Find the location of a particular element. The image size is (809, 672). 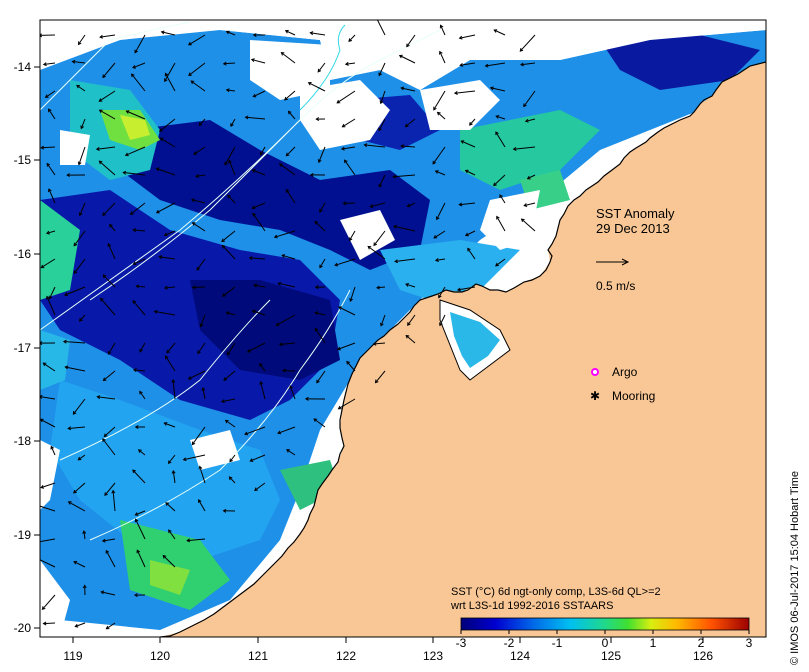

vector-scale: 0.5 m/s is located at coordinates (615, 275).